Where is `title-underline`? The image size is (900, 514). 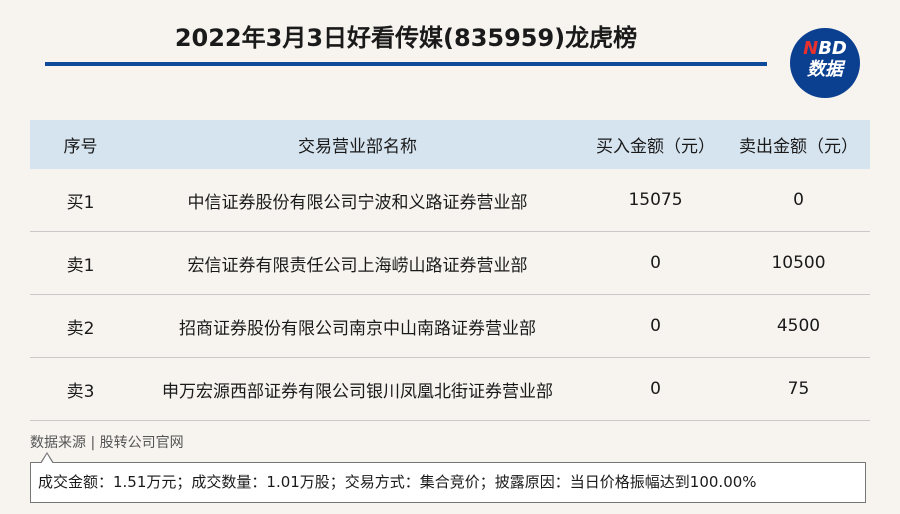 title-underline is located at coordinates (406, 64).